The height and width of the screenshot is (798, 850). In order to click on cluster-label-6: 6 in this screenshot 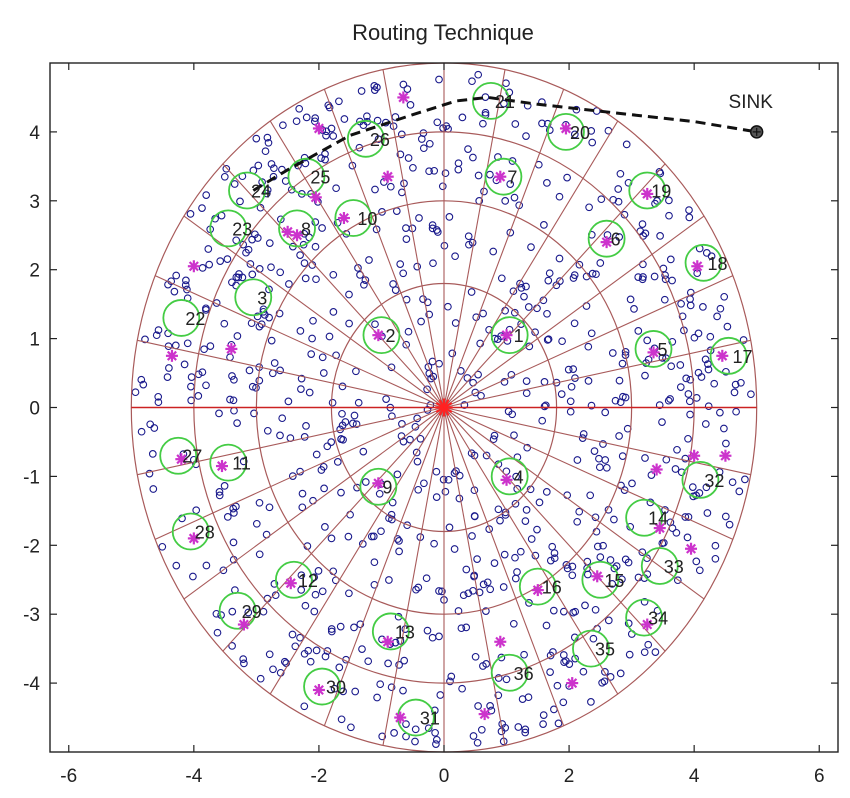, I will do `click(616, 240)`.